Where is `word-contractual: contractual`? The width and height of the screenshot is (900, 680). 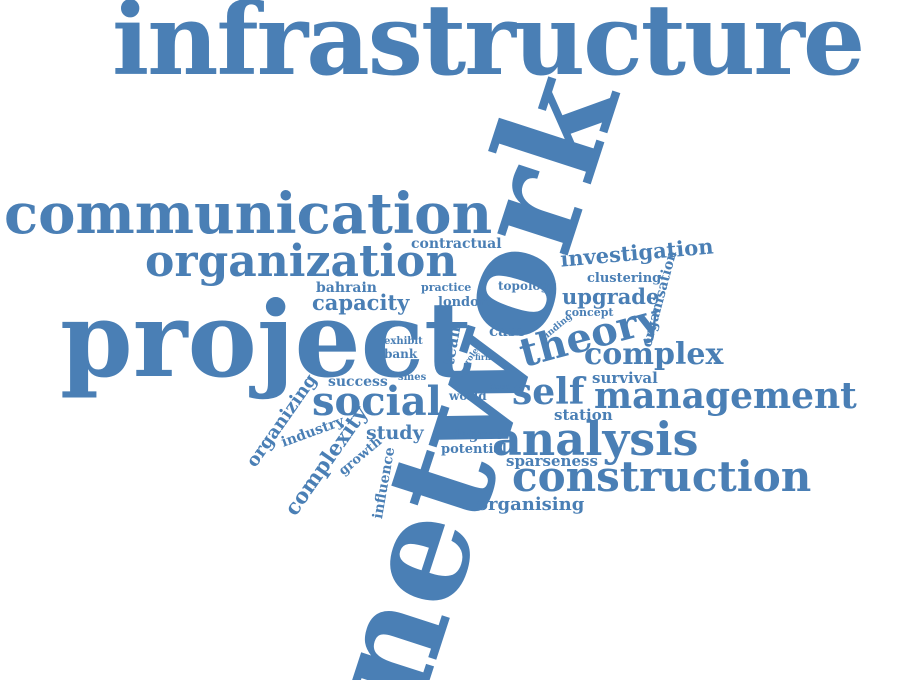 word-contractual: contractual is located at coordinates (456, 244).